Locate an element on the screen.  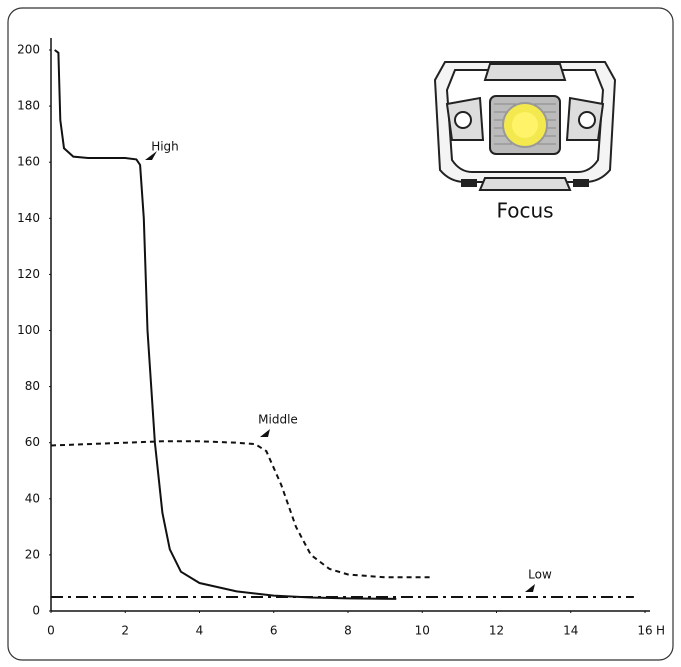
x-tick-label: 12 is located at coordinates (496, 631).